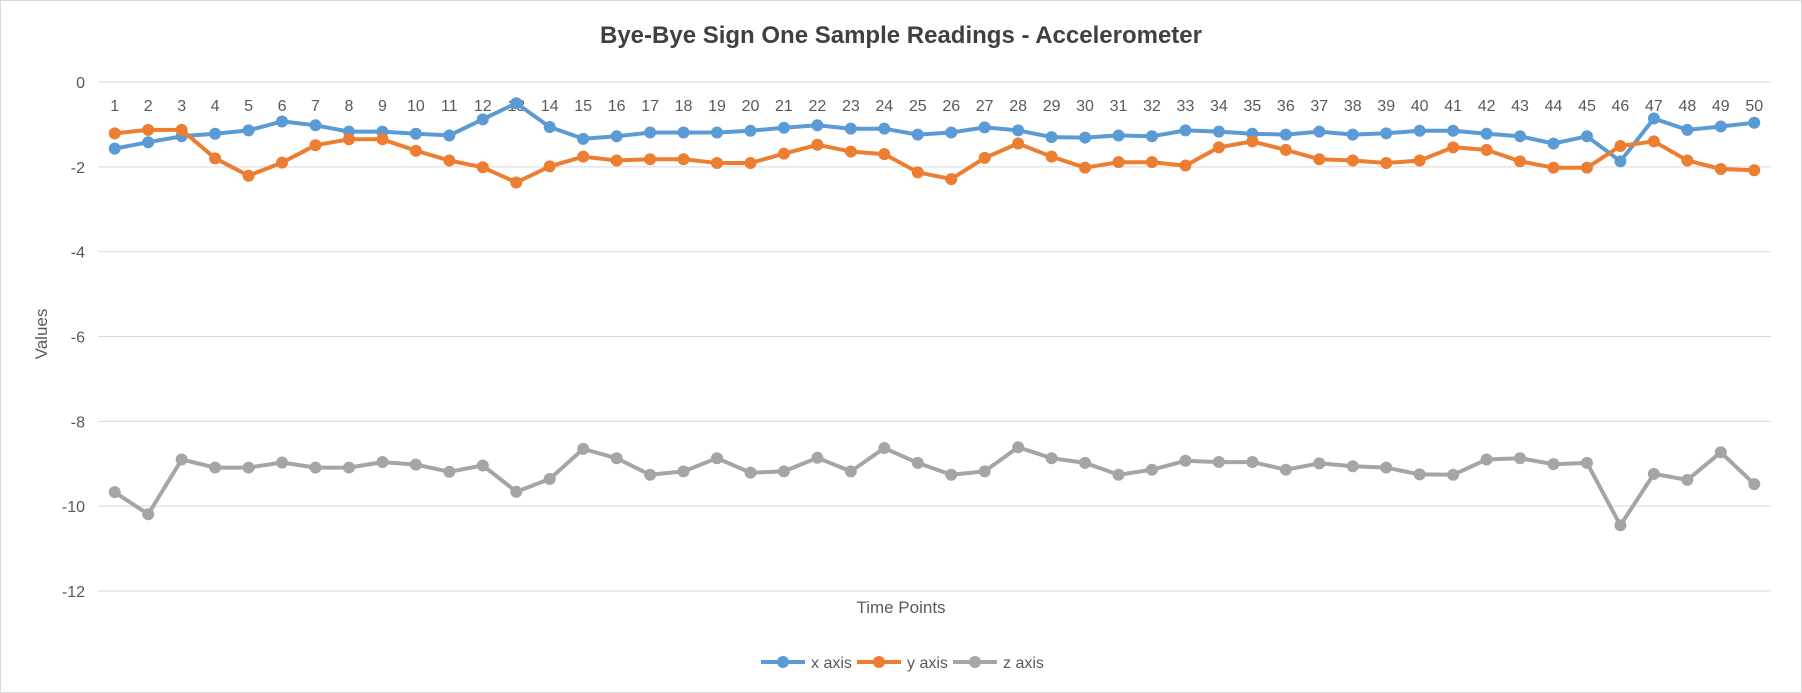 Image resolution: width=1802 pixels, height=693 pixels. What do you see at coordinates (181, 106) in the screenshot?
I see `x-tick-label: 3` at bounding box center [181, 106].